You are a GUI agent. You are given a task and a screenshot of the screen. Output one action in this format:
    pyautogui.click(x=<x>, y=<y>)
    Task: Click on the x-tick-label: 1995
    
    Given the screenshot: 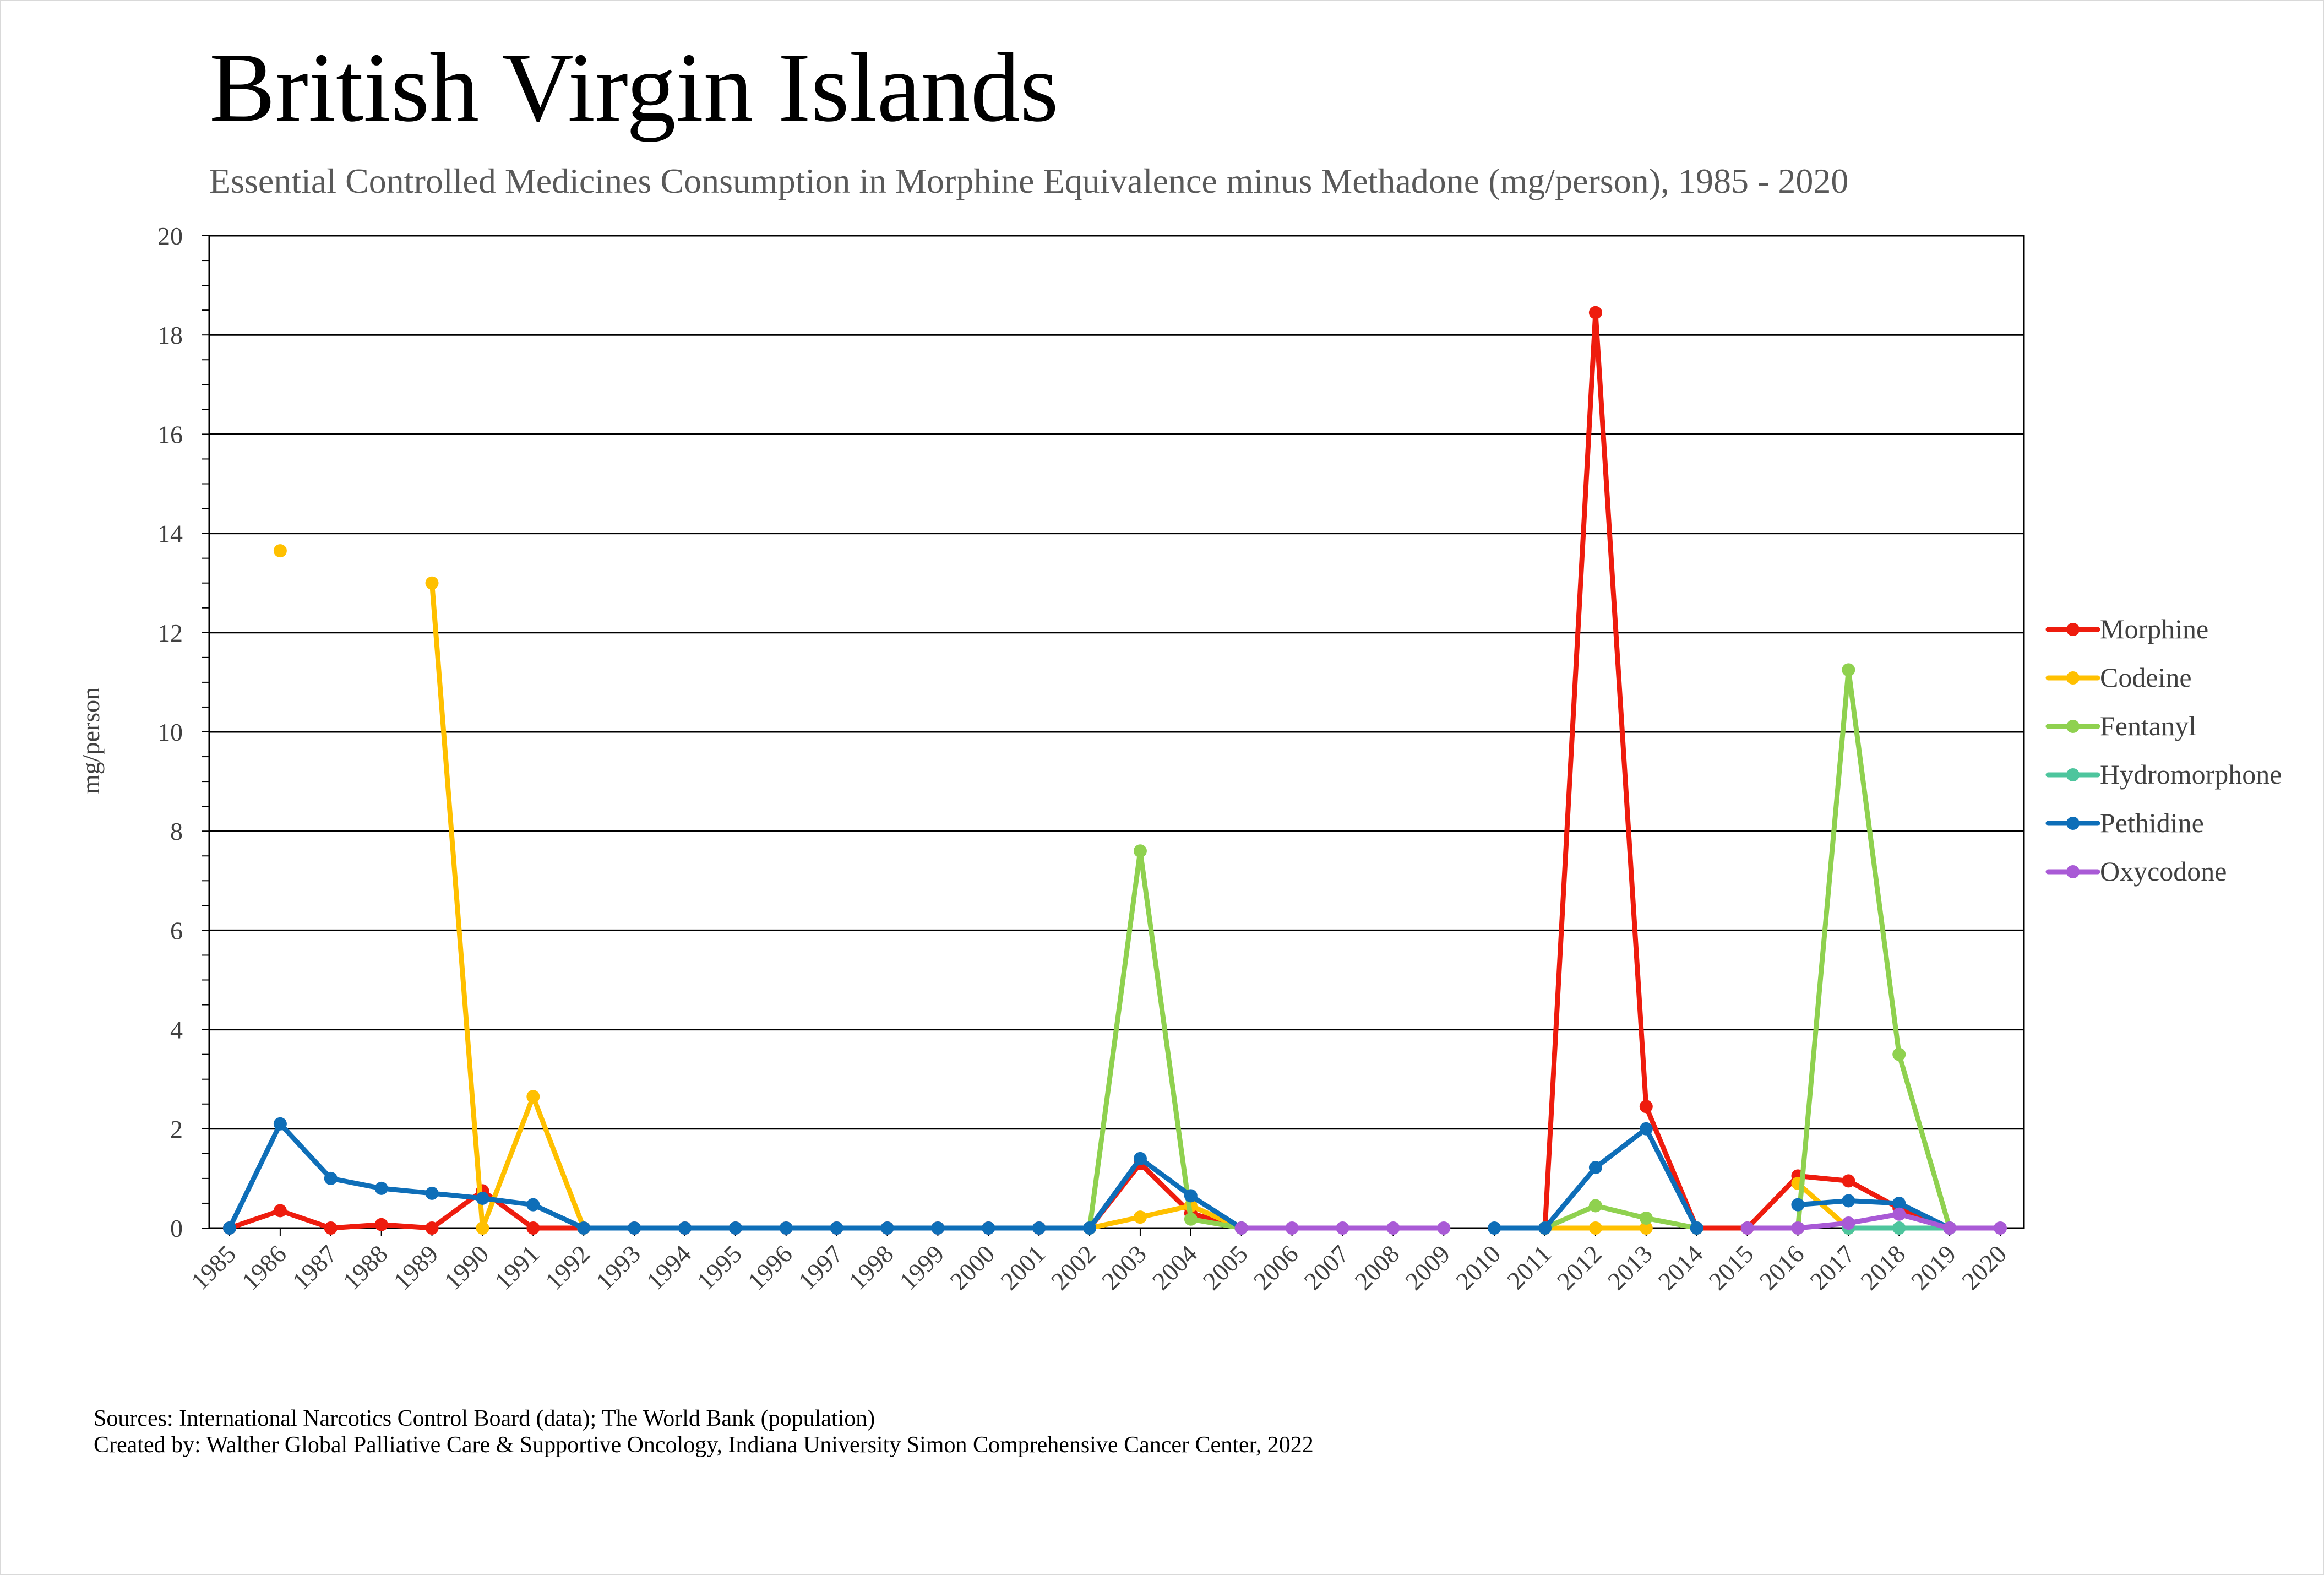 What is the action you would take?
    pyautogui.click(x=719, y=1268)
    